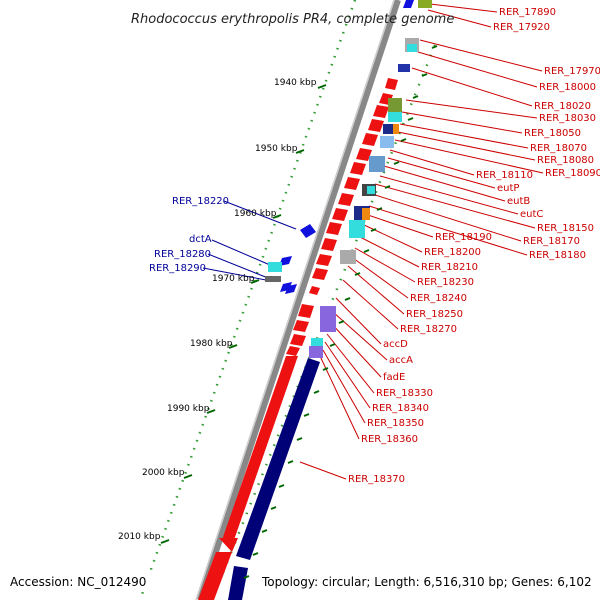 The height and width of the screenshot is (600, 600). Describe the element at coordinates (238, 583) in the screenshot. I see `gene-bar-long-next` at that location.